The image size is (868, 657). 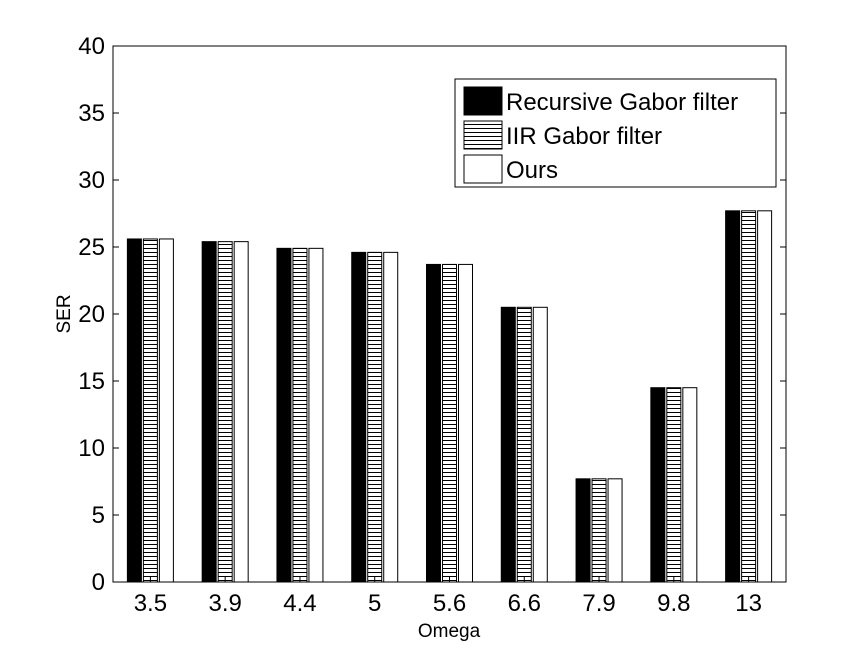 I want to click on y-tick-label: 20, so click(x=91, y=314).